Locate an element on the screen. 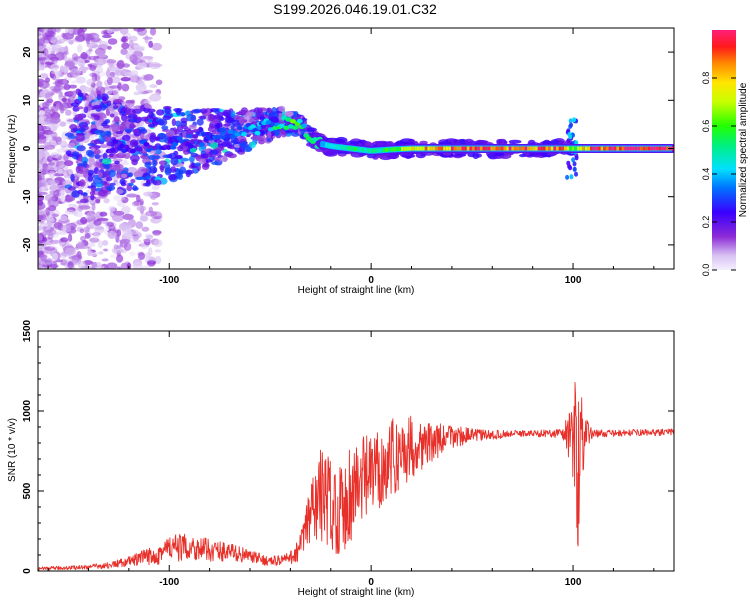  spectrogram-ytick-label: -20 is located at coordinates (27, 244).